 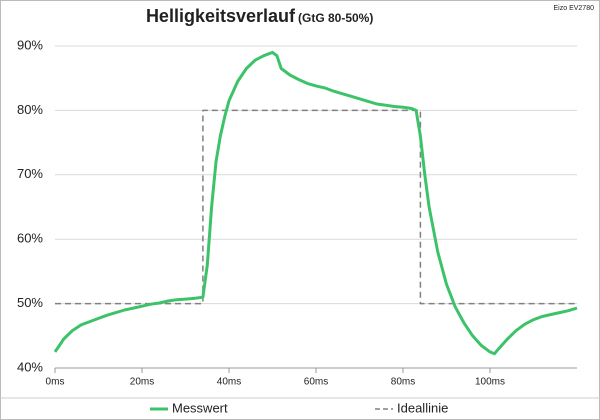 I want to click on x-tick-label: 60ms, so click(x=316, y=382).